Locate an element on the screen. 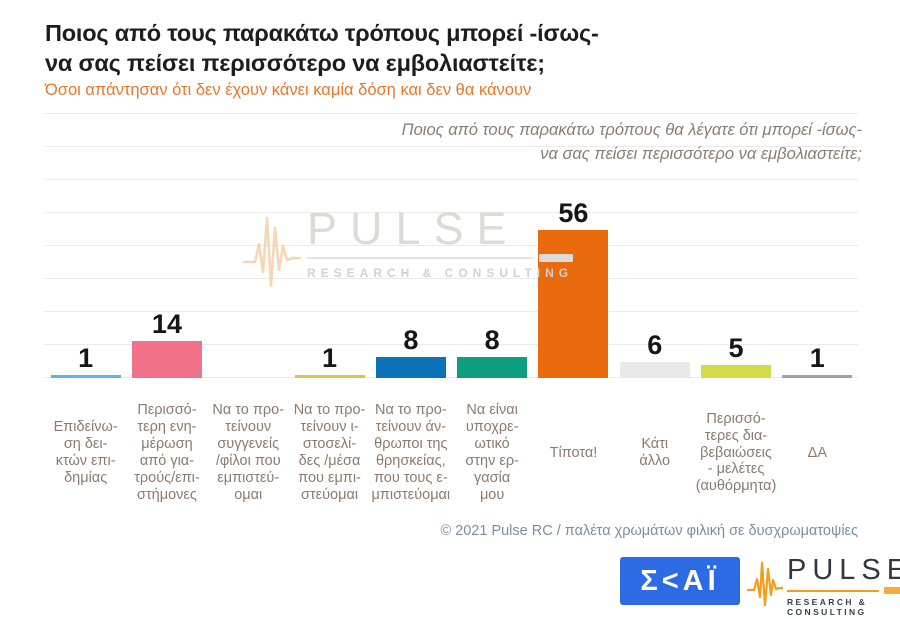 The height and width of the screenshot is (619, 900). bar-value-label: 6 is located at coordinates (655, 345).